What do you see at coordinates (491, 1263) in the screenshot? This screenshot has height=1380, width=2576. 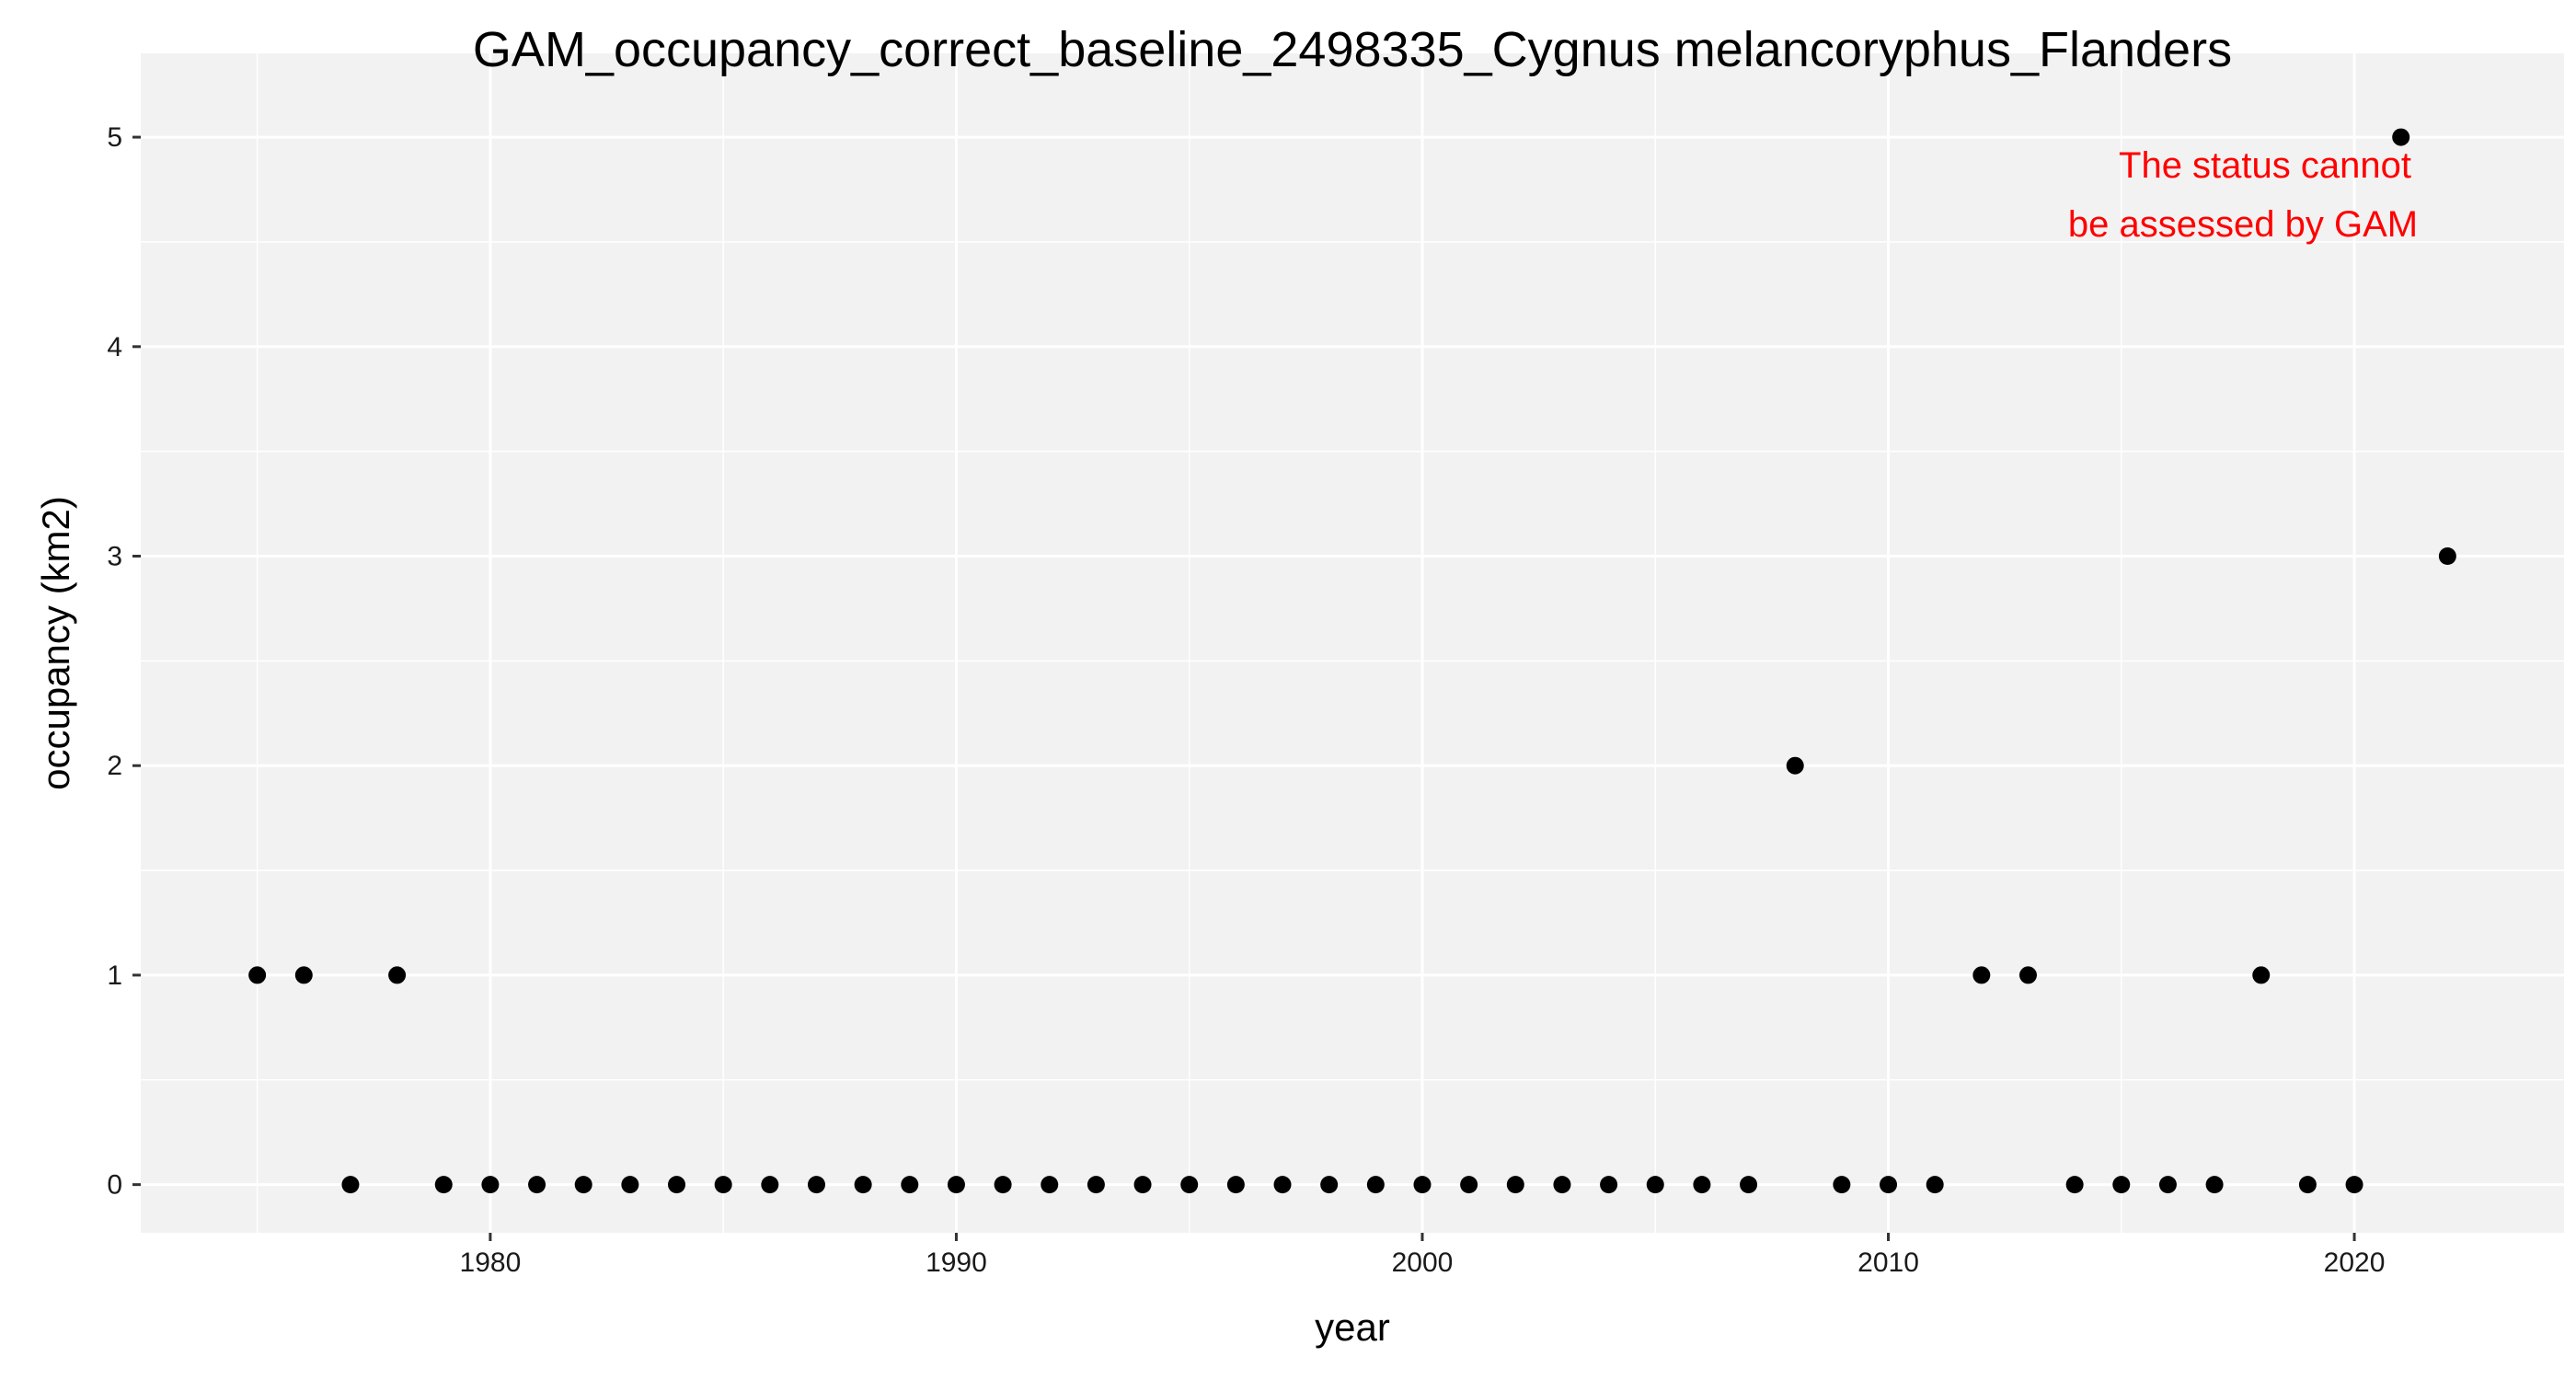 I see `x-tick-label: 1980` at bounding box center [491, 1263].